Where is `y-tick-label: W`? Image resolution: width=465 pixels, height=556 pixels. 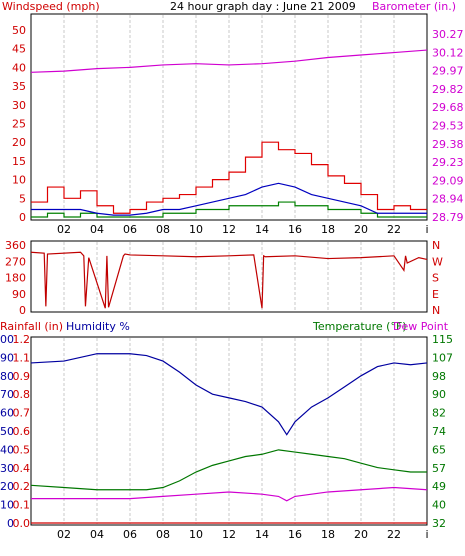 y-tick-label: W is located at coordinates (437, 261).